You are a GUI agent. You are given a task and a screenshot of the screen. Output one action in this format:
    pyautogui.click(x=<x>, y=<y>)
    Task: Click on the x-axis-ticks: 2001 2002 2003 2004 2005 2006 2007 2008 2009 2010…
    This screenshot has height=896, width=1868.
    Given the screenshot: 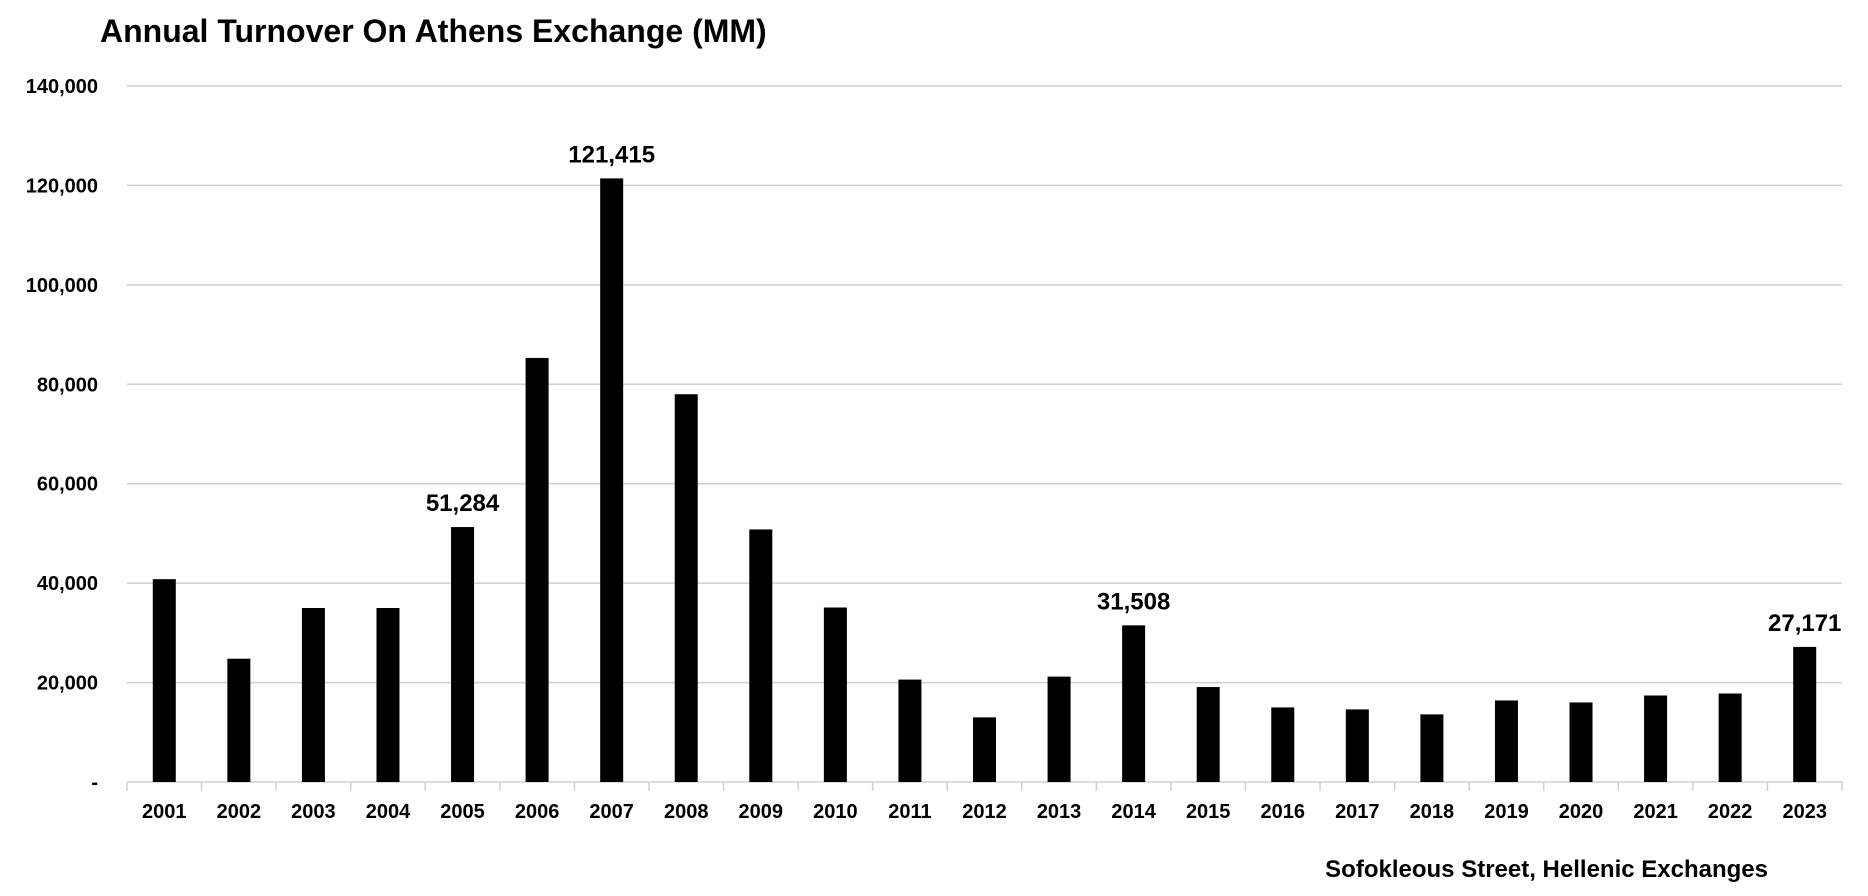 What is the action you would take?
    pyautogui.click(x=984, y=812)
    